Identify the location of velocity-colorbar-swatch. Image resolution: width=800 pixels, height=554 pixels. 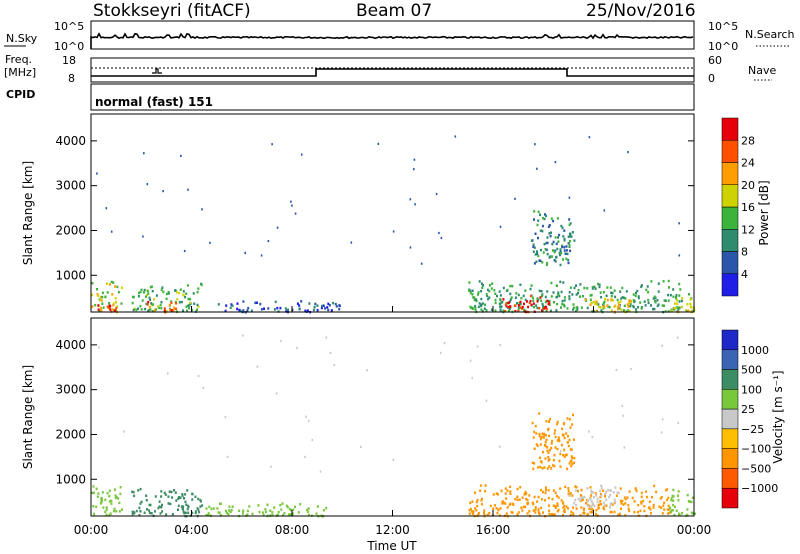
(730, 458).